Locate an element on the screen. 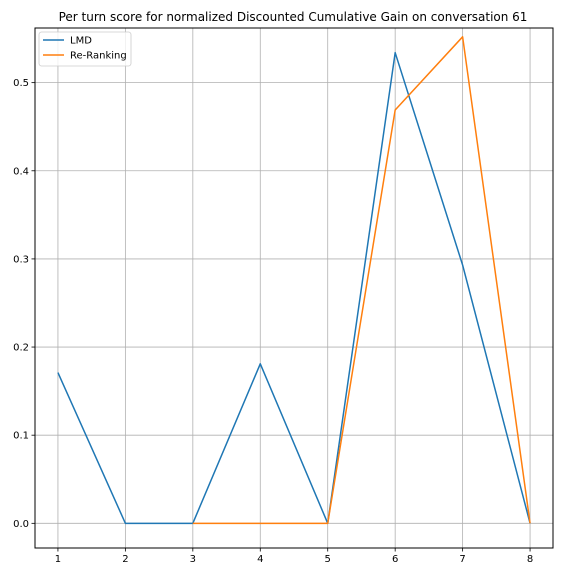  x-tick-label: 1 is located at coordinates (58, 559).